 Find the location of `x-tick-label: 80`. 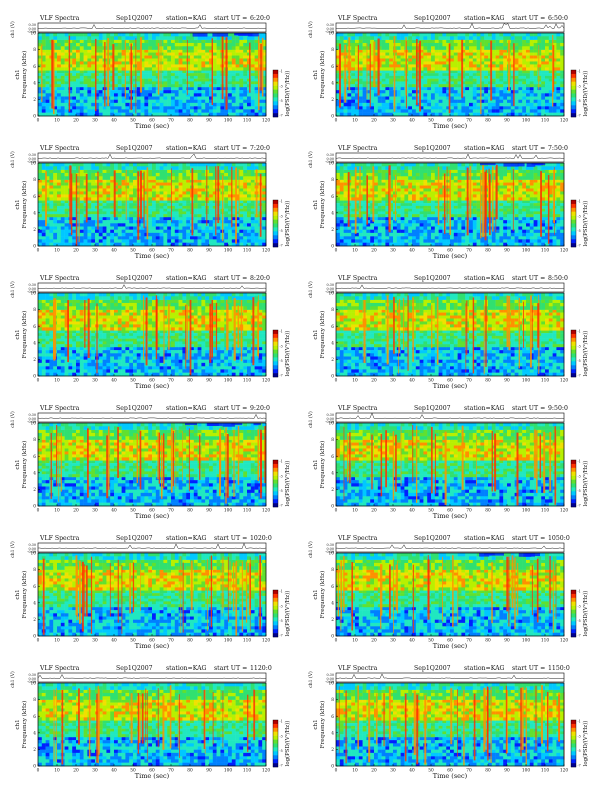

x-tick-label: 80 is located at coordinates (190, 121).